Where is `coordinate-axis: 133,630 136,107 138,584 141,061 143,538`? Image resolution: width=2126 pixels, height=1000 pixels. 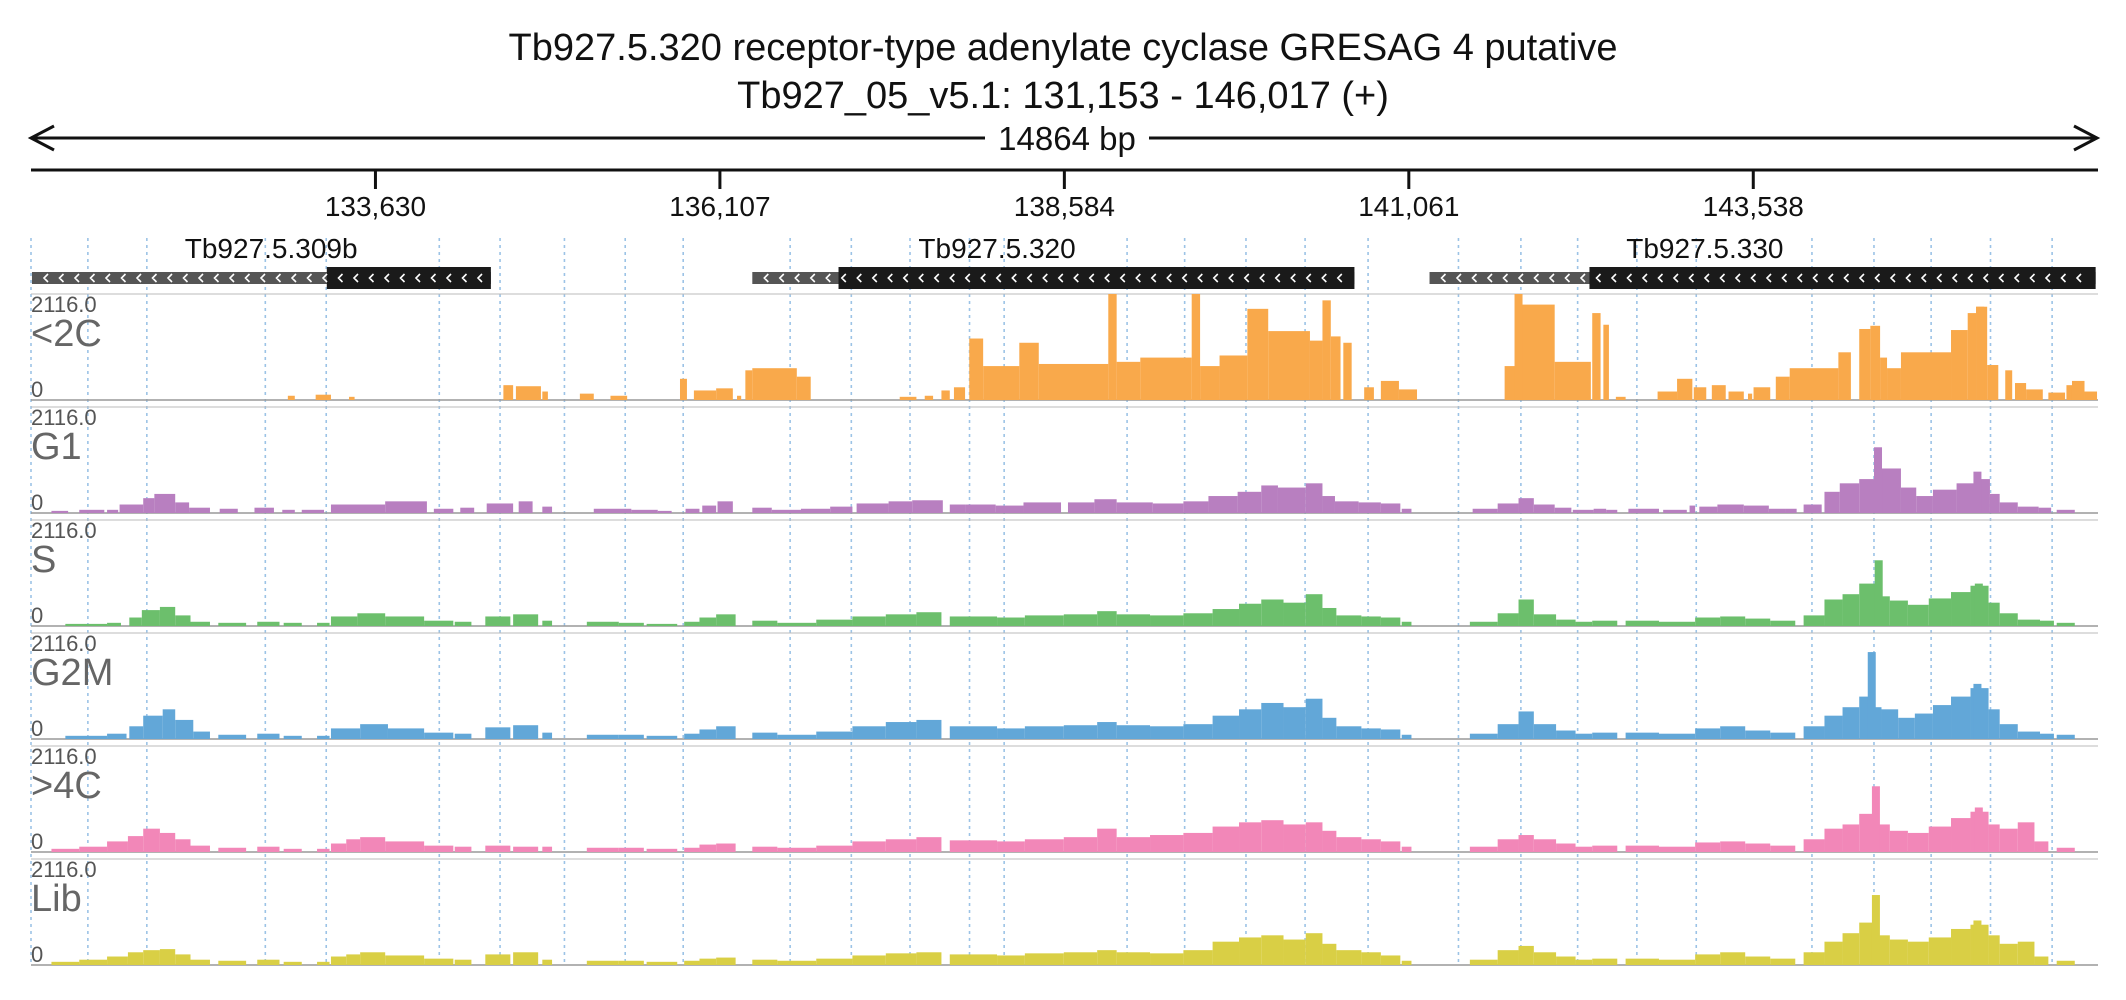
coordinate-axis: 133,630 136,107 138,584 141,061 143,538 is located at coordinates (1064, 195).